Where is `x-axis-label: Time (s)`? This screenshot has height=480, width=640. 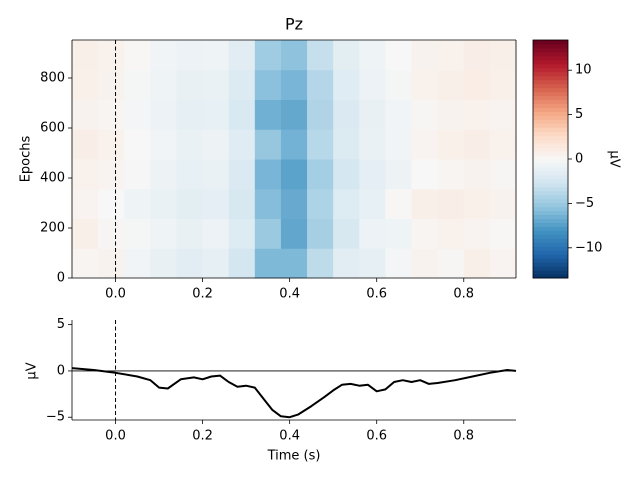
x-axis-label: Time (s) is located at coordinates (294, 456).